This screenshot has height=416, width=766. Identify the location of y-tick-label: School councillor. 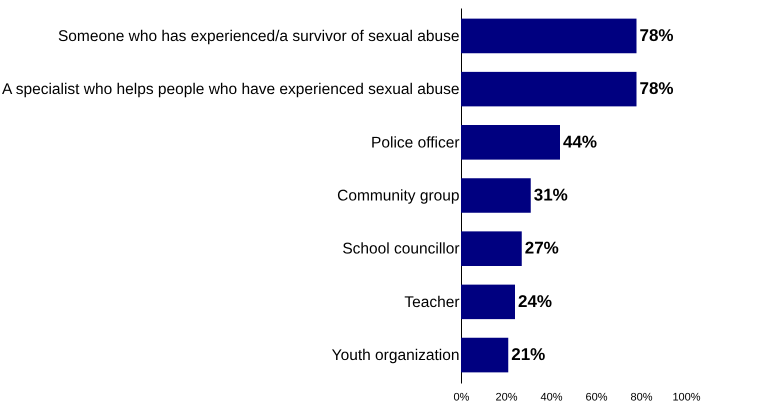
(401, 249).